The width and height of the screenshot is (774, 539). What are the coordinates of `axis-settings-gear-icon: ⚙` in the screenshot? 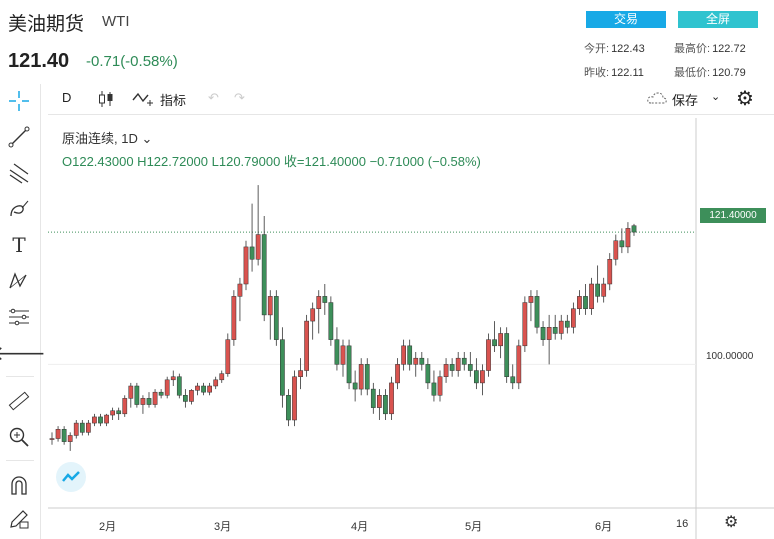 It's located at (731, 522).